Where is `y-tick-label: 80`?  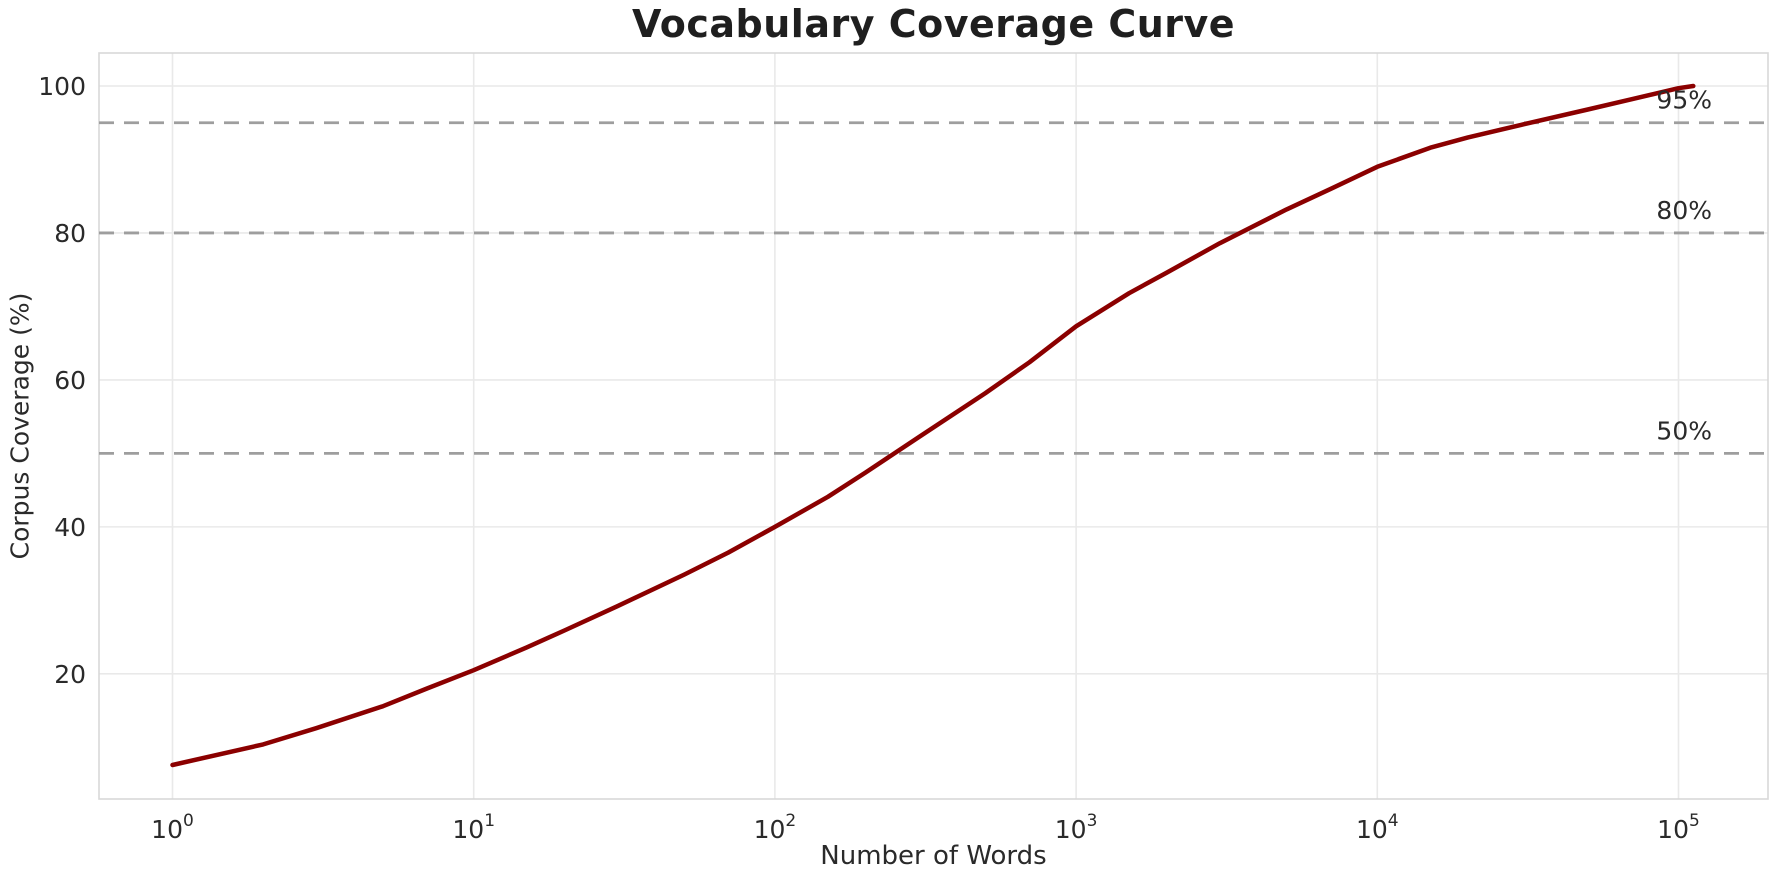
y-tick-label: 80 is located at coordinates (70, 233).